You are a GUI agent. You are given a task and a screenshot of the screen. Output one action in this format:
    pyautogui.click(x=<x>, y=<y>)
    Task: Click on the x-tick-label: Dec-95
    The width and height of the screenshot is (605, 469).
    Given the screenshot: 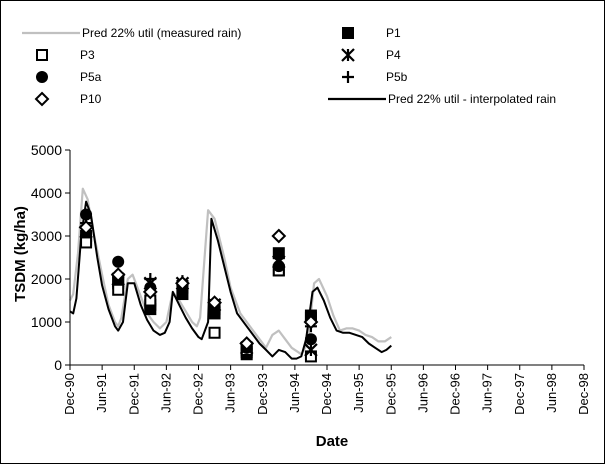 What is the action you would take?
    pyautogui.click(x=390, y=394)
    